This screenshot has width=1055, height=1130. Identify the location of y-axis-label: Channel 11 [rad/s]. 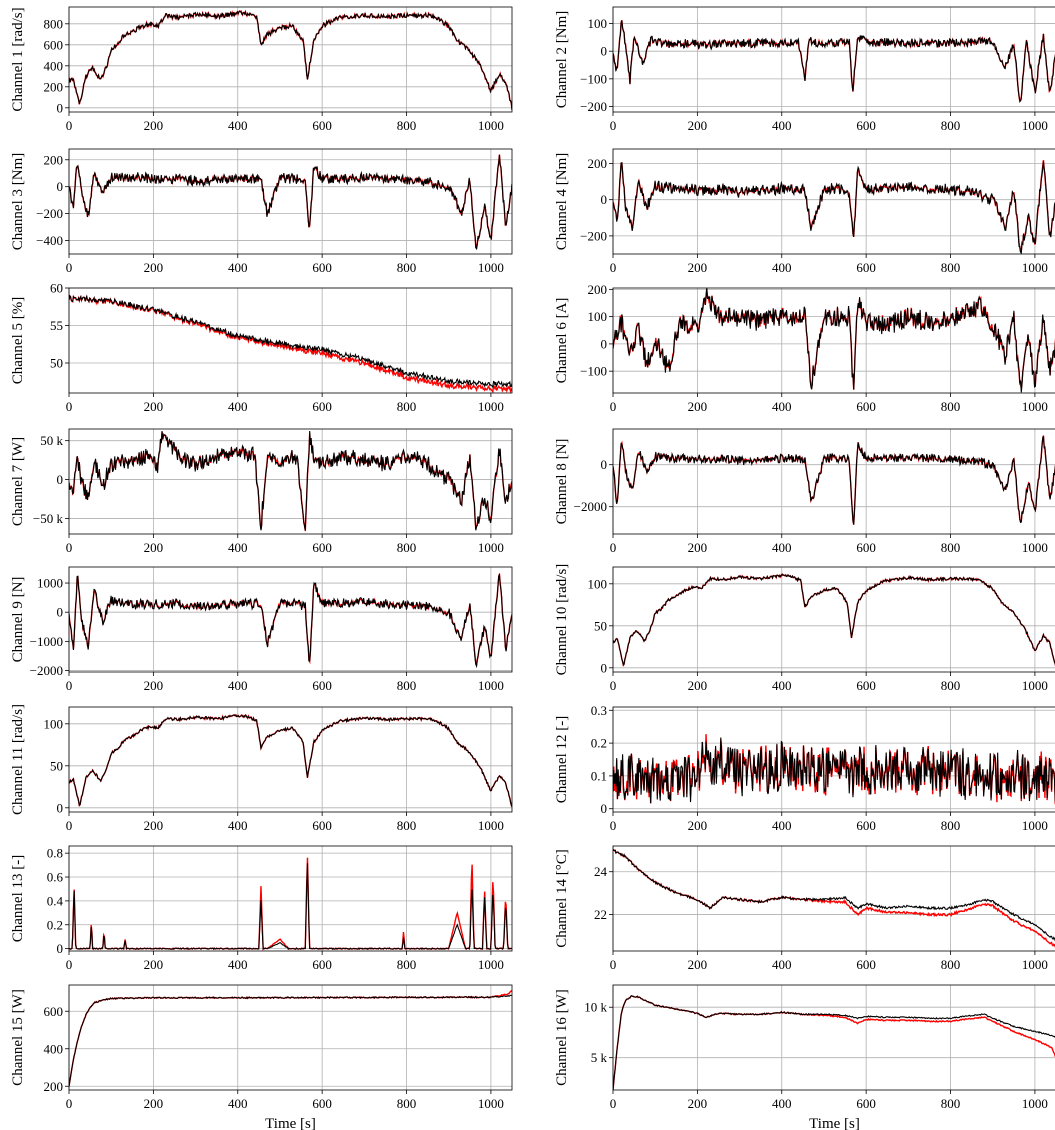
(18, 759).